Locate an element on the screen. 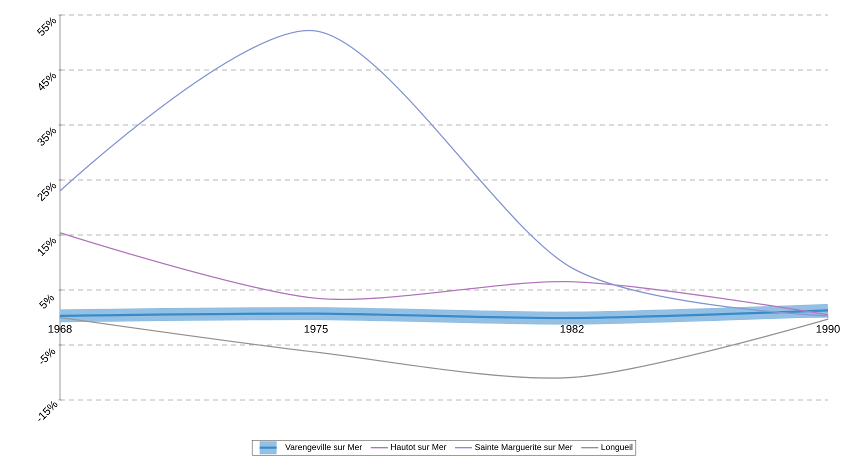 This screenshot has height=474, width=848. y-tick-label: 45% is located at coordinates (47, 81).